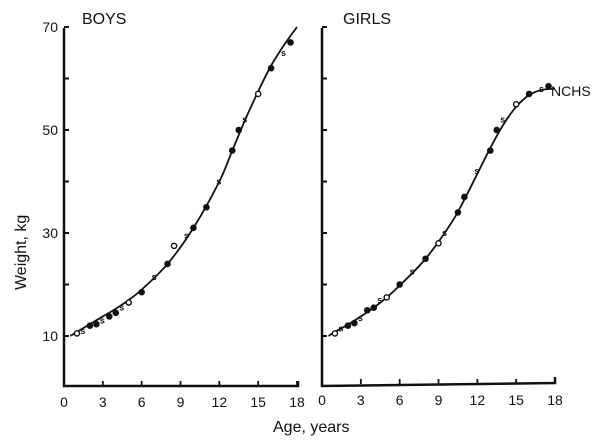 The image size is (600, 442). What do you see at coordinates (311, 427) in the screenshot?
I see `x-axis-label: Age, years` at bounding box center [311, 427].